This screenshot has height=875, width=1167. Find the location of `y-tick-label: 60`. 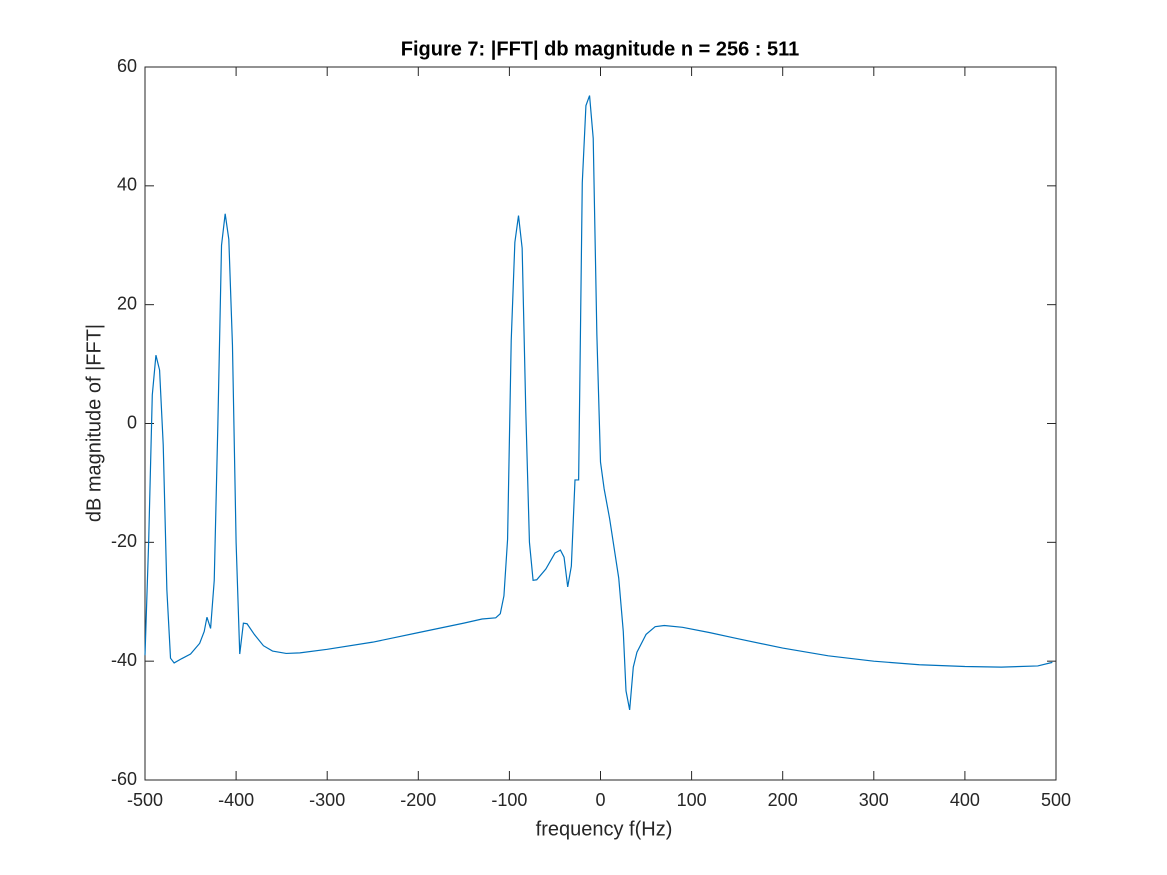

y-tick-label: 60 is located at coordinates (127, 66).